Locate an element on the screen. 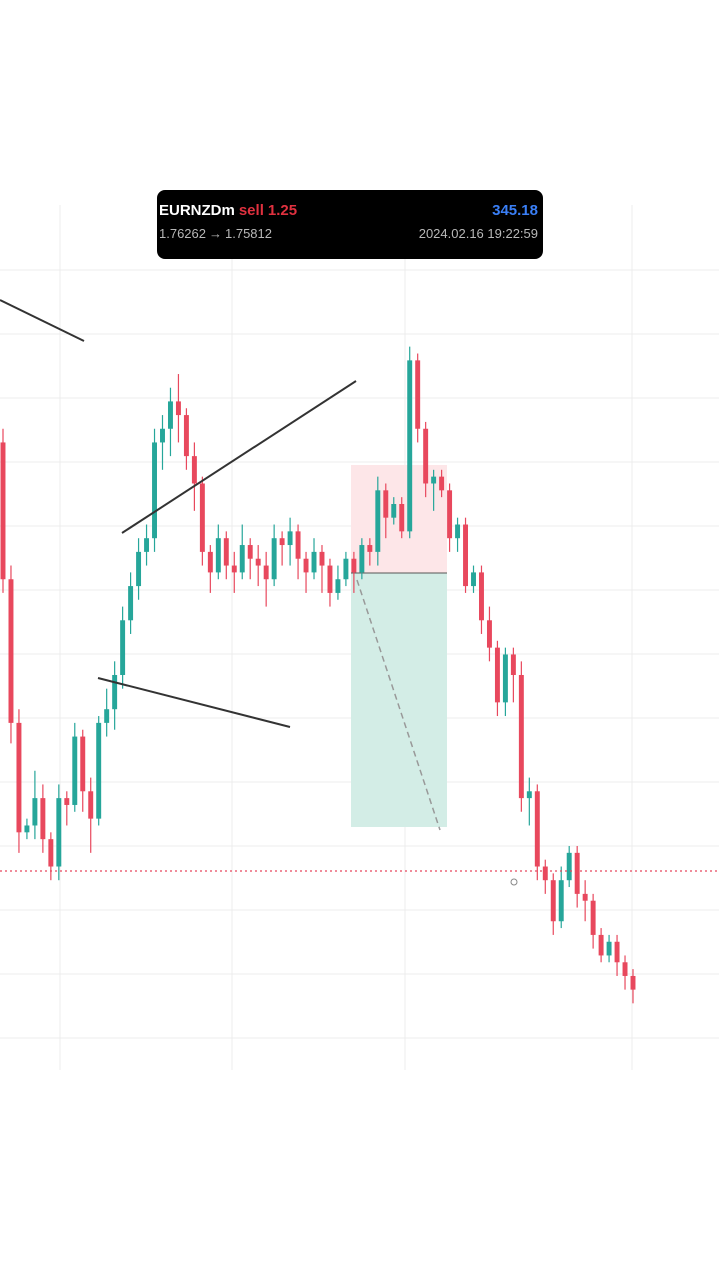 Image resolution: width=719 pixels, height=1280 pixels. stop-loss-zone is located at coordinates (399, 519).